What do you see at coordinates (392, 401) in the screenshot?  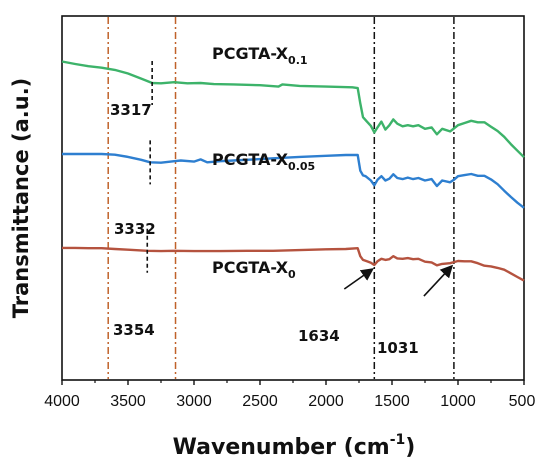 I see `x-tick-label: 1500` at bounding box center [392, 401].